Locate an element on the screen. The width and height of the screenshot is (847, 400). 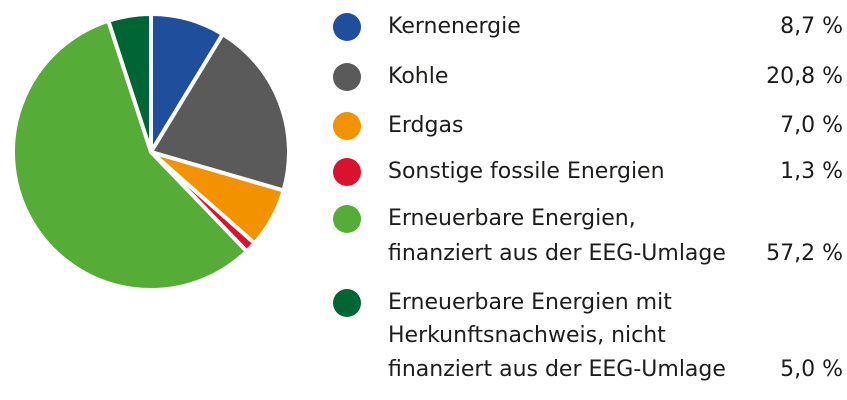
legend-label-erneuerbare-eeg-line1: Erneuerbare Energien, is located at coordinates (512, 218).